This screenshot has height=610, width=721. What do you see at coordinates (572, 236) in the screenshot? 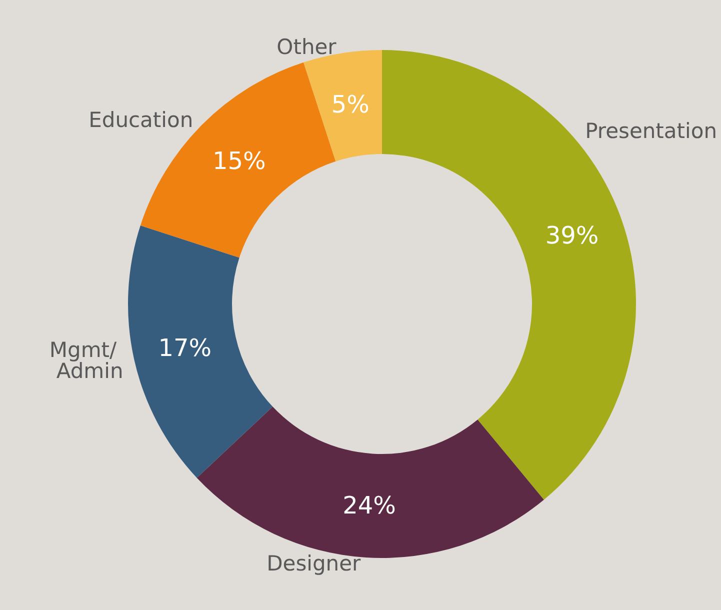
I see `data-label: 39%` at bounding box center [572, 236].